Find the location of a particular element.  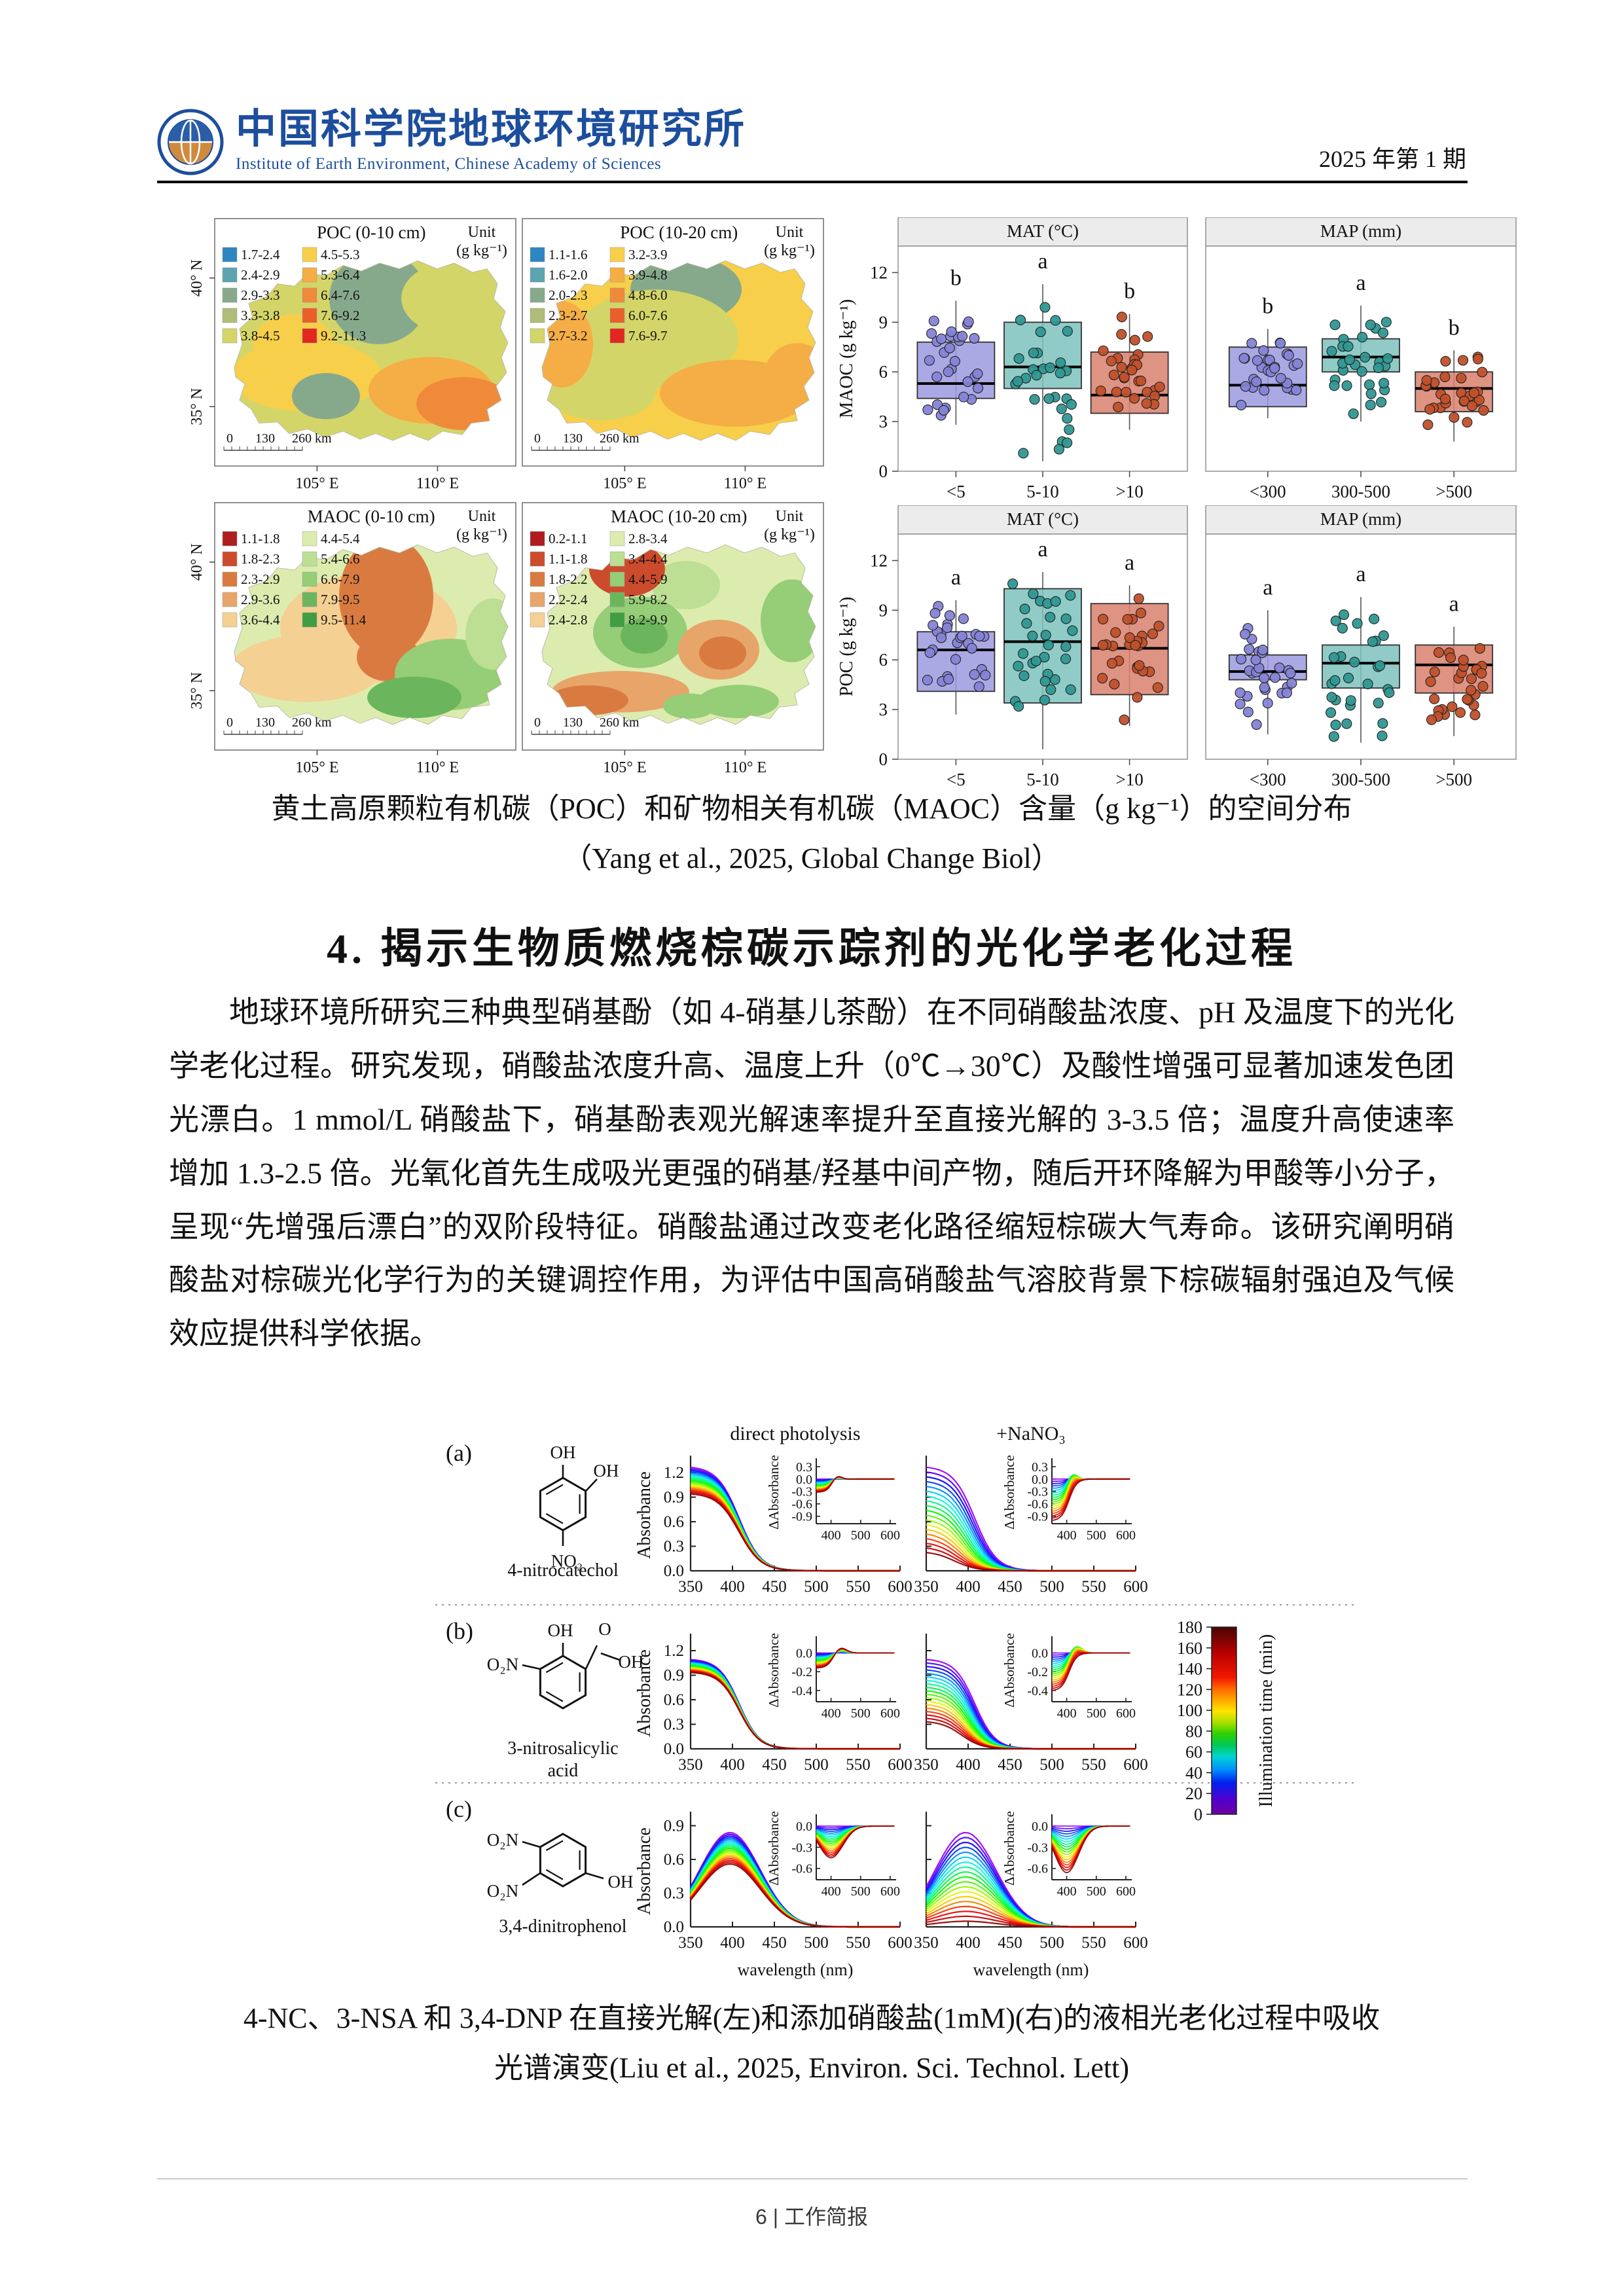

svg-text: MAT (°C) is located at coordinates (1043, 519).